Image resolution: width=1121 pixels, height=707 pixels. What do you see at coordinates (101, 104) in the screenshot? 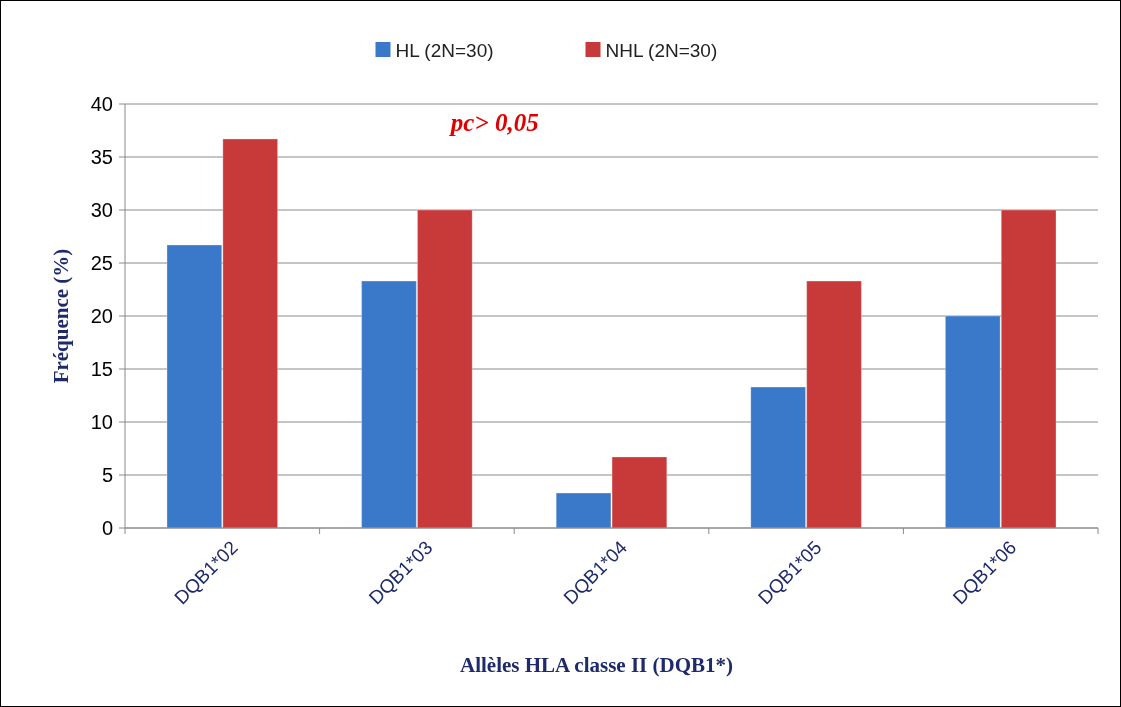
I see `y-tick-label: 40` at bounding box center [101, 104].